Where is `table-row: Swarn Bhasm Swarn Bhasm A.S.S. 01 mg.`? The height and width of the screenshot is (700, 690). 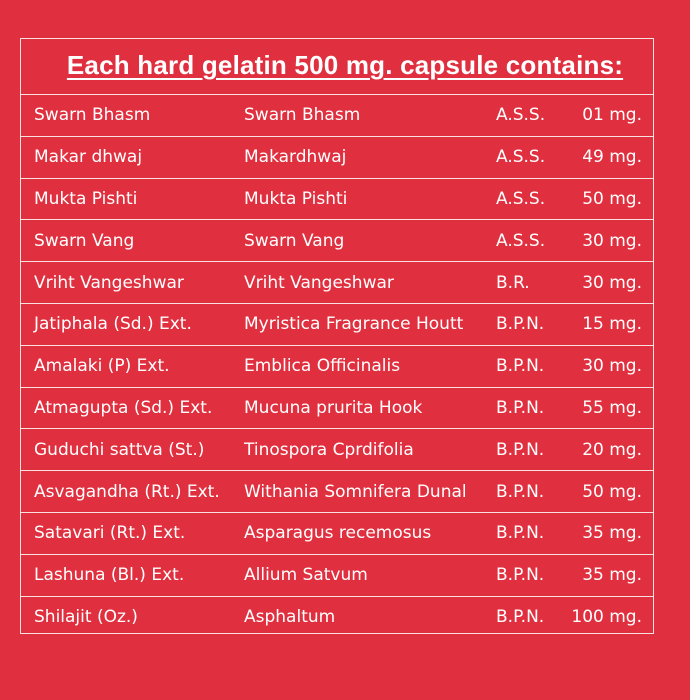
table-row: Swarn Bhasm Swarn Bhasm A.S.S. 01 mg. is located at coordinates (337, 115).